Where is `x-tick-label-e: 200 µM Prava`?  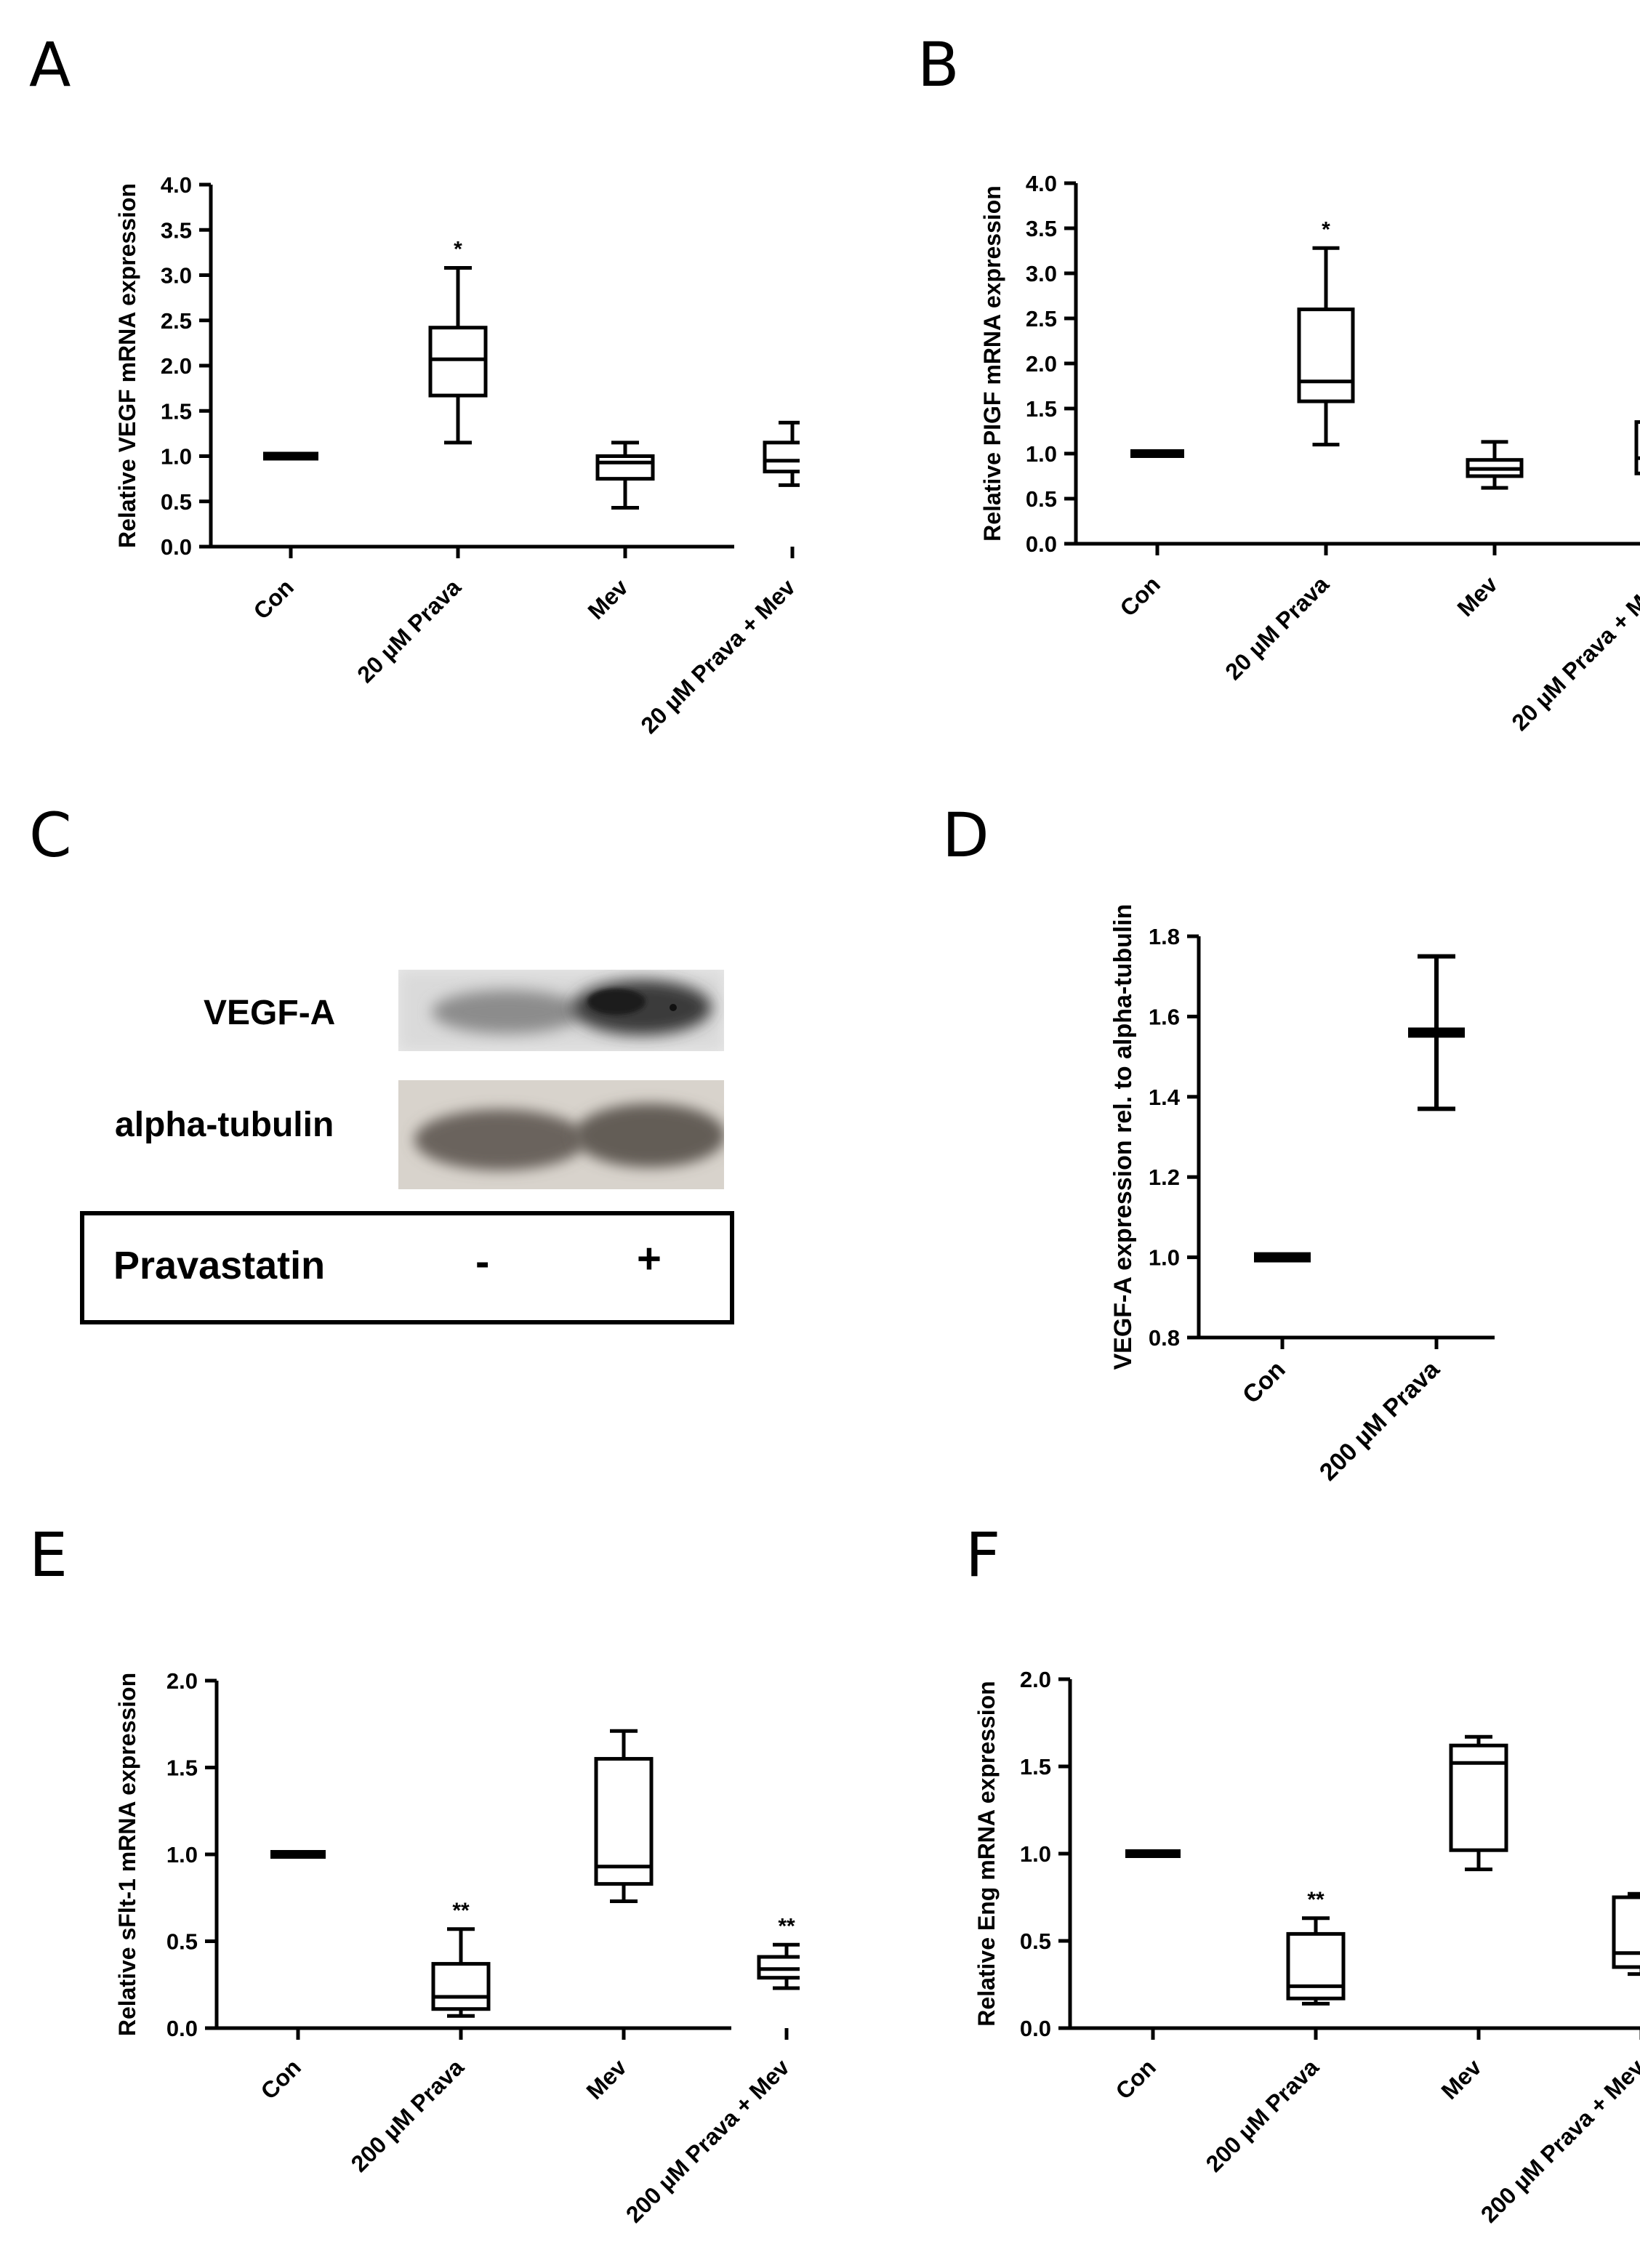
x-tick-label-e: 200 µM Prava is located at coordinates (407, 2115).